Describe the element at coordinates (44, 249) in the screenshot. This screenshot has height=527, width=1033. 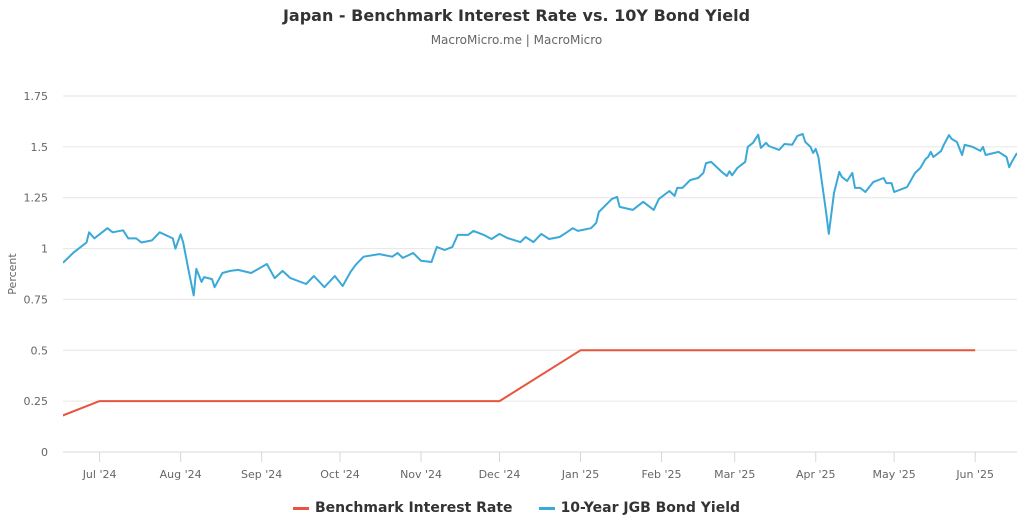
I see `y-tick-label: 1` at that location.